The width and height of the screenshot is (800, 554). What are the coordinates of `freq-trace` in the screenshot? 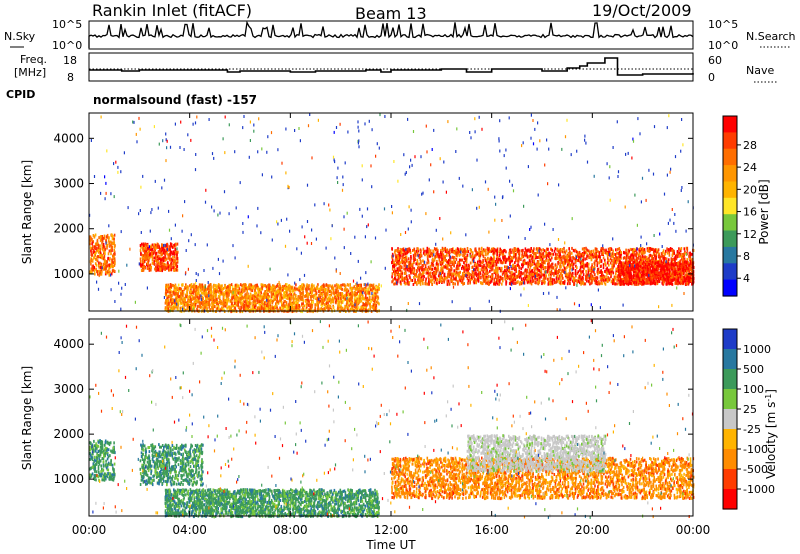 It's located at (391, 66).